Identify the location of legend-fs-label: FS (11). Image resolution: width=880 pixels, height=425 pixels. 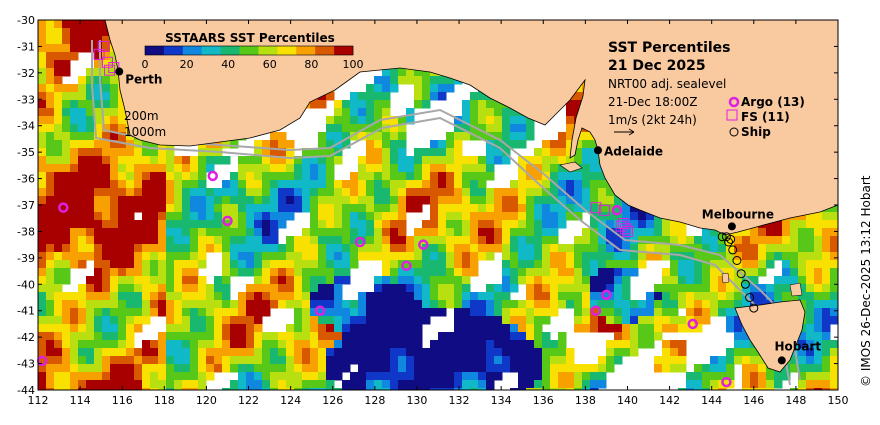
(765, 117).